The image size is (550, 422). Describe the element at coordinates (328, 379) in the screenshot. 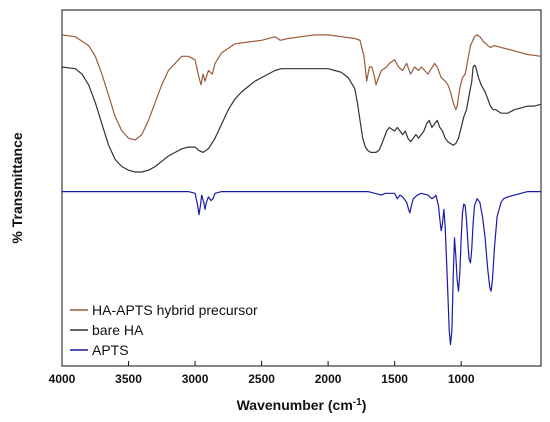

I see `x-tick-label: 2000` at that location.